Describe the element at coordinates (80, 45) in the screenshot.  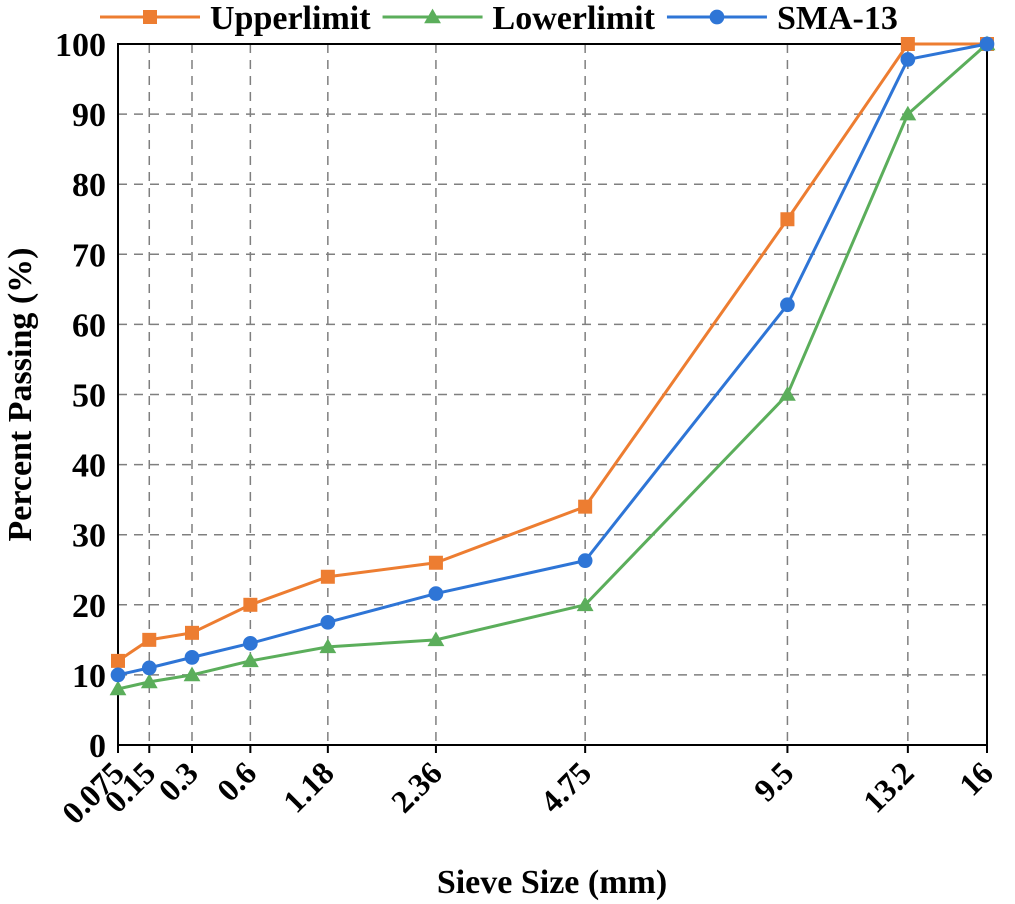
I see `y-tick-label: 100` at that location.